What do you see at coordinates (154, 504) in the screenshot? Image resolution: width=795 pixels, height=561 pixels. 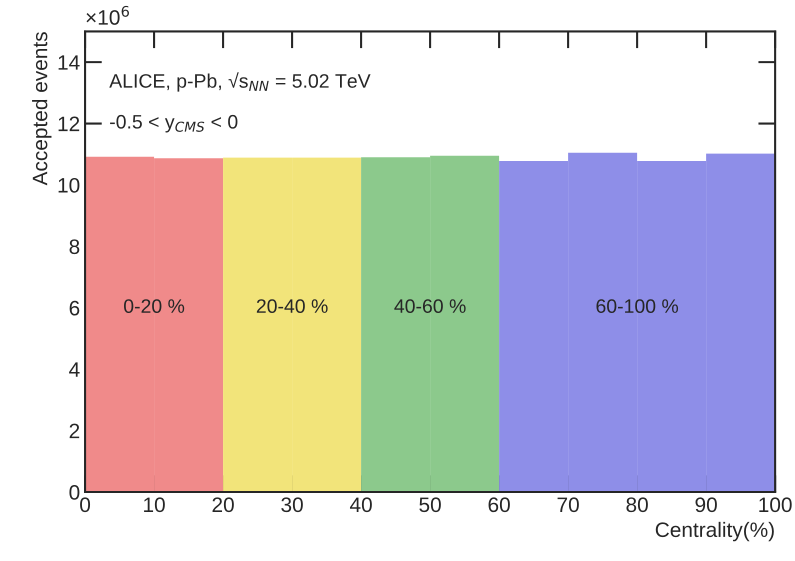 I see `x-tick-label: 10` at bounding box center [154, 504].